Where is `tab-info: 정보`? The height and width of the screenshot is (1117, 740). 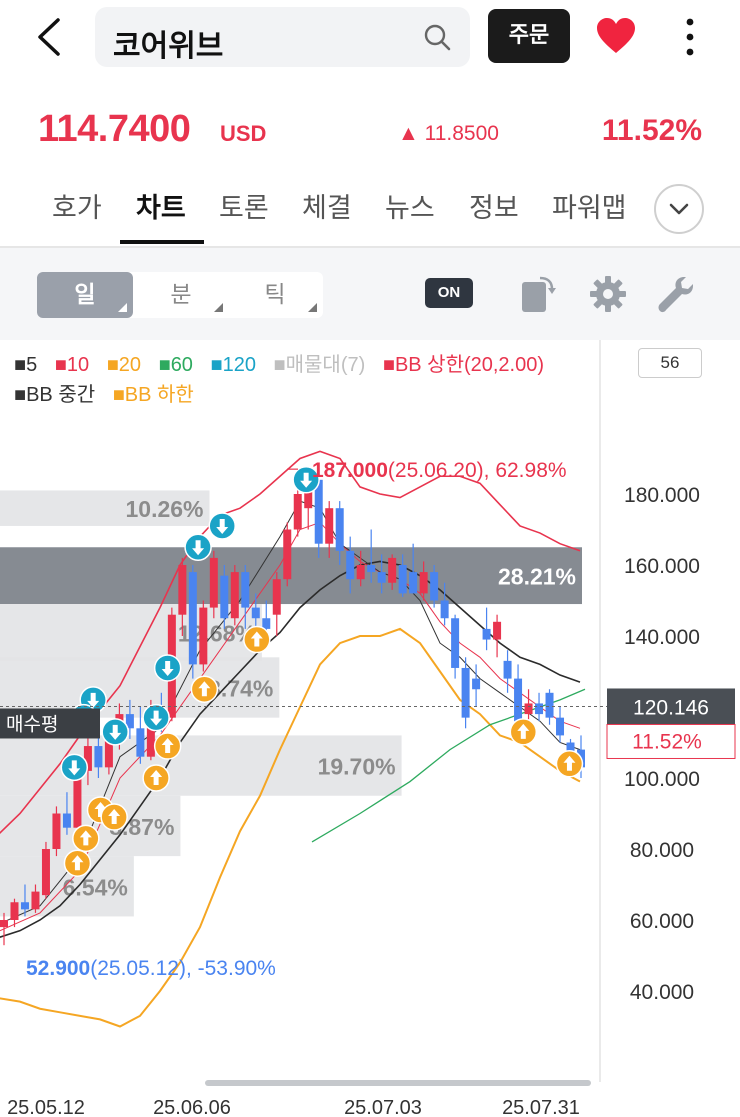
tab-info: 정보 is located at coordinates (494, 208).